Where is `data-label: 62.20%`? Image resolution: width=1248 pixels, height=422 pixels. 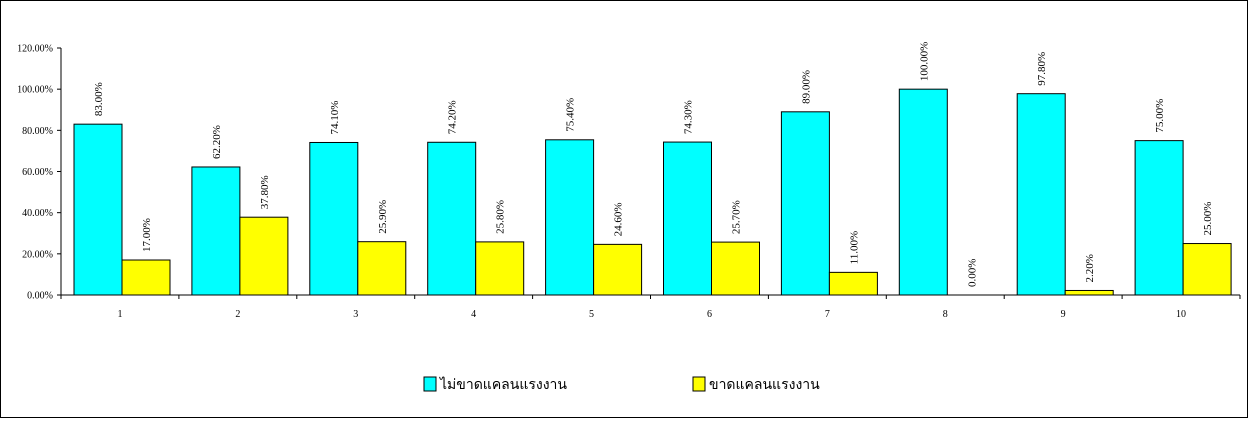
data-label: 62.20% is located at coordinates (217, 142).